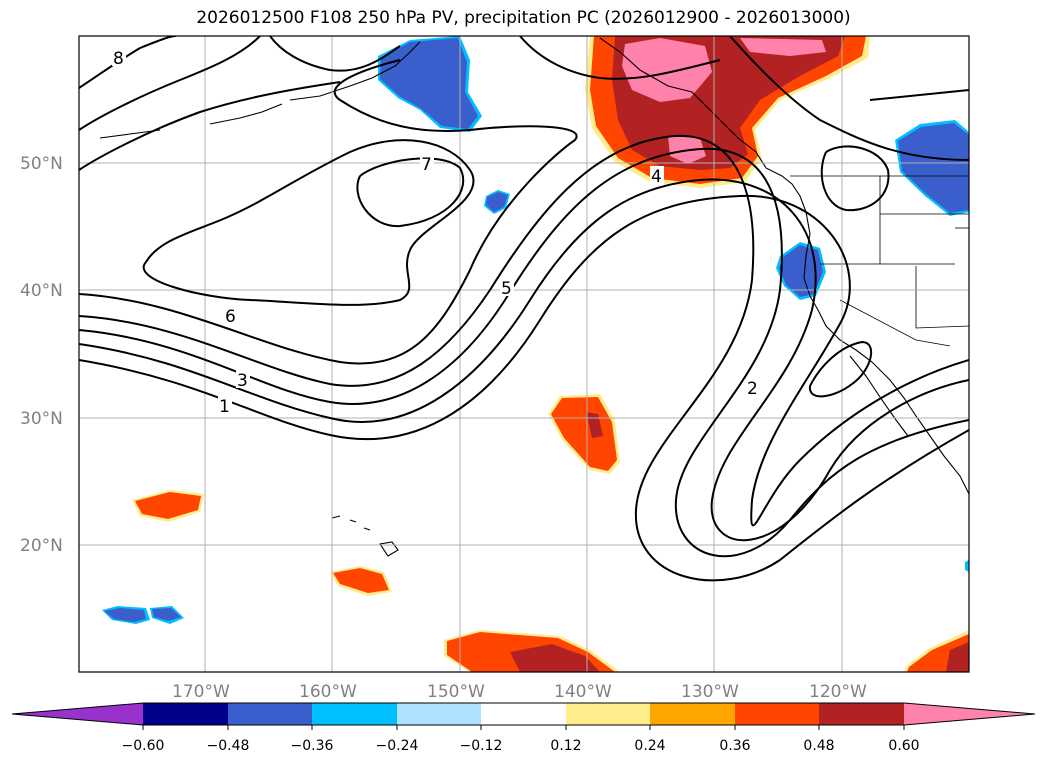  I want to click on colorbar-tick-3: −0.36, so click(312, 746).